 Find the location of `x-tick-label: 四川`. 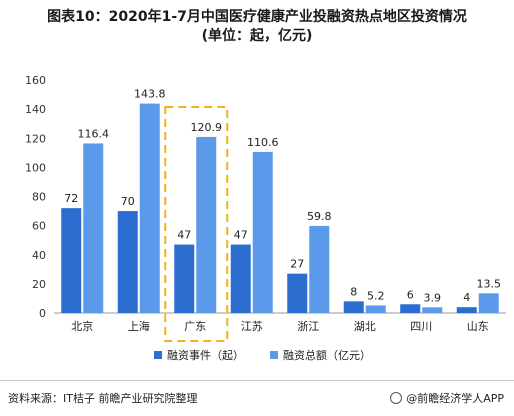

x-tick-label: 四川 is located at coordinates (421, 326).